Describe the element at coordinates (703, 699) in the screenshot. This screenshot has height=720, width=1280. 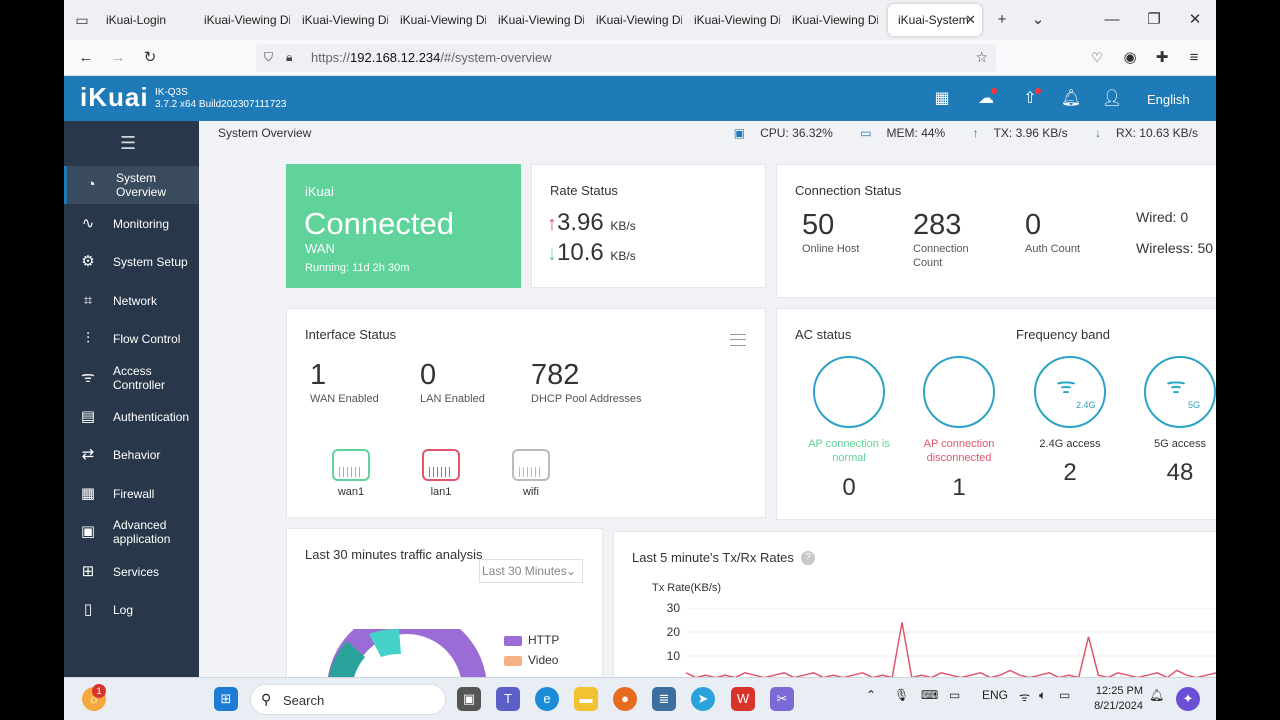
I see `telegram-icon: ➤` at that location.